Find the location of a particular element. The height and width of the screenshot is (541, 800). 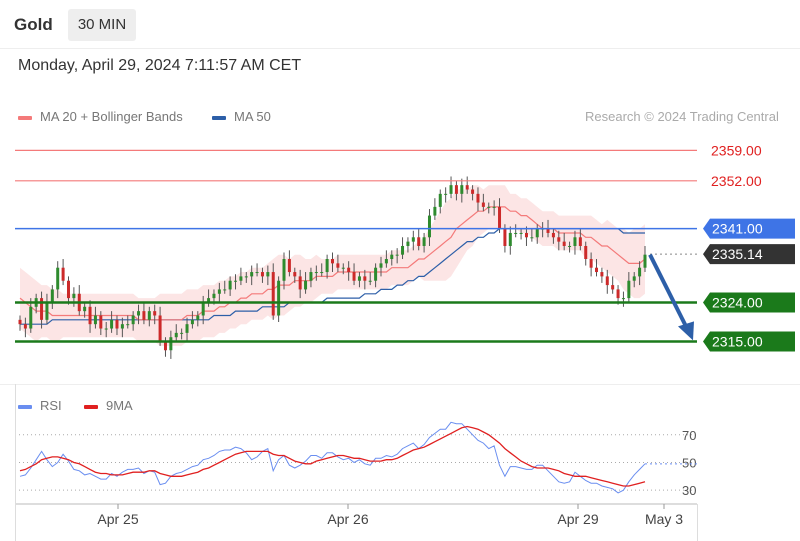

timeframe-button: 30 MIN is located at coordinates (102, 25).